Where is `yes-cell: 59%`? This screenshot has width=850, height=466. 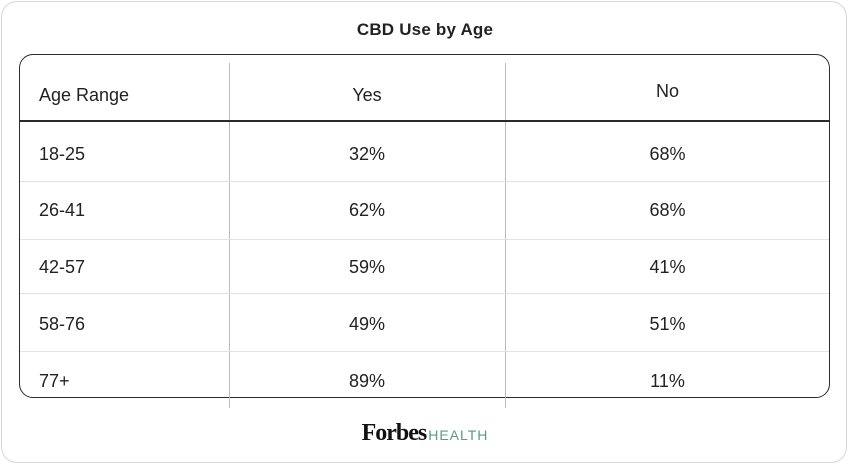 yes-cell: 59% is located at coordinates (367, 267).